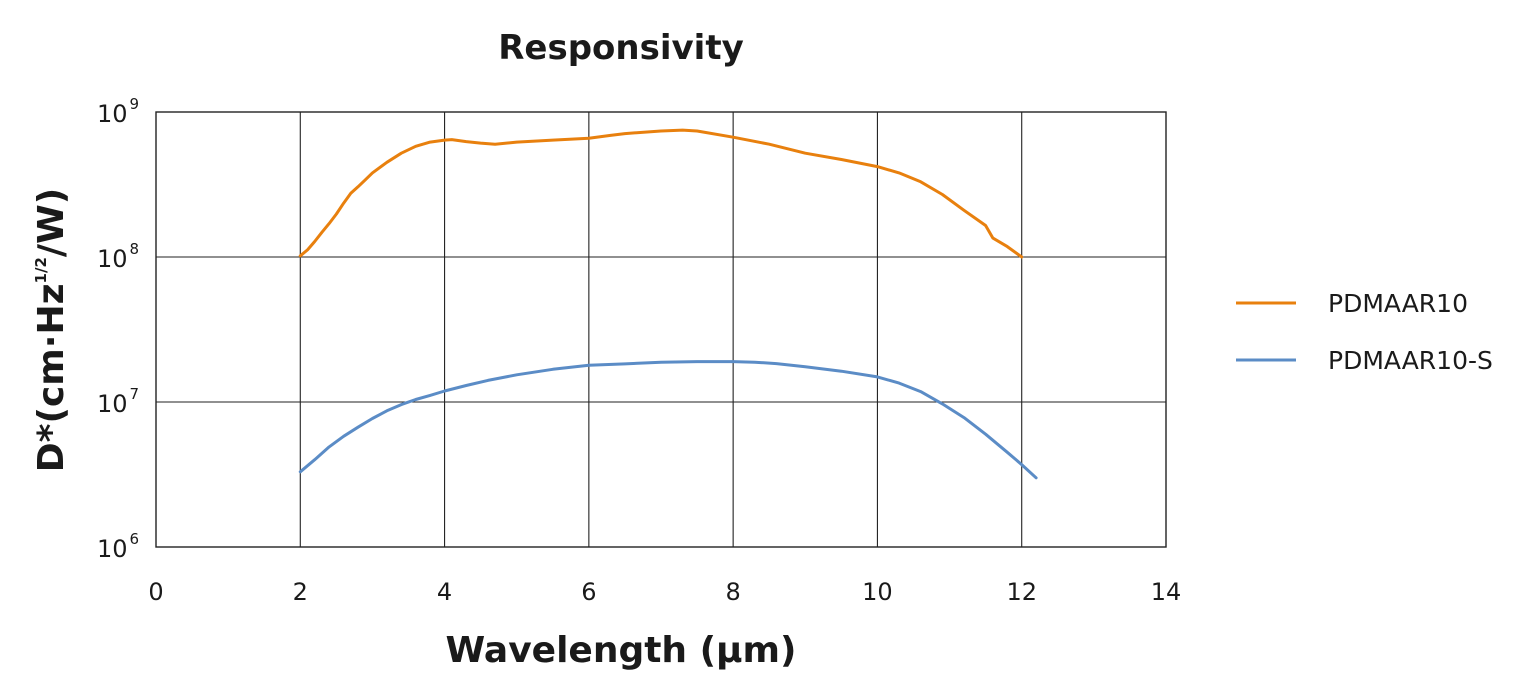 The image size is (1525, 685). I want to click on x-tick-label: 4, so click(444, 592).